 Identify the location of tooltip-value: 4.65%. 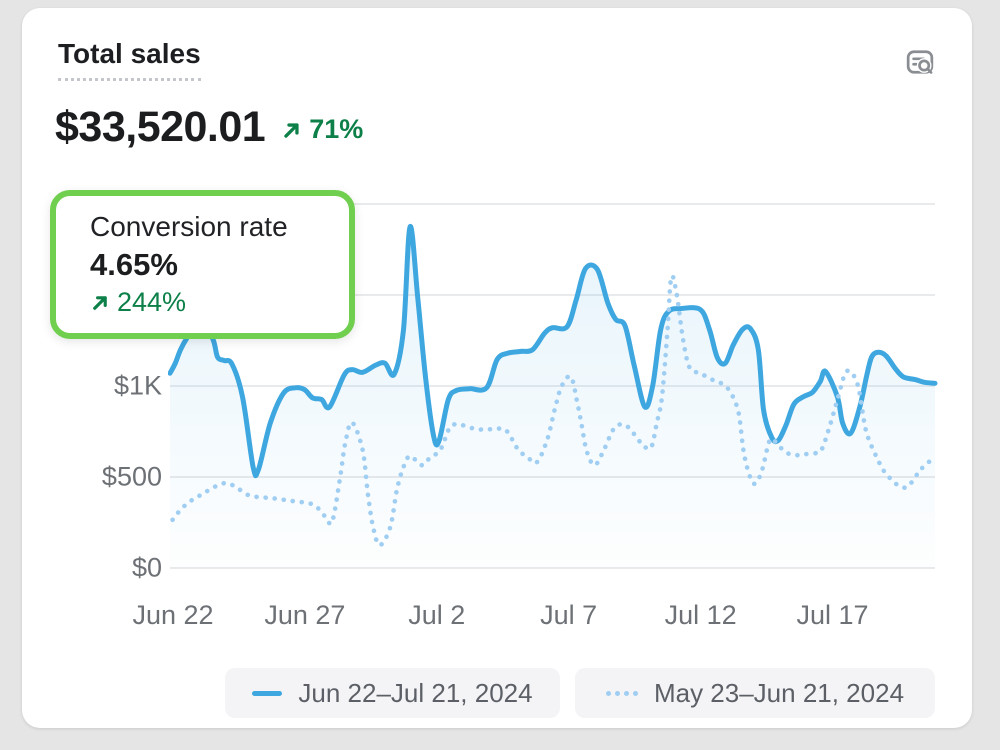
(134, 264).